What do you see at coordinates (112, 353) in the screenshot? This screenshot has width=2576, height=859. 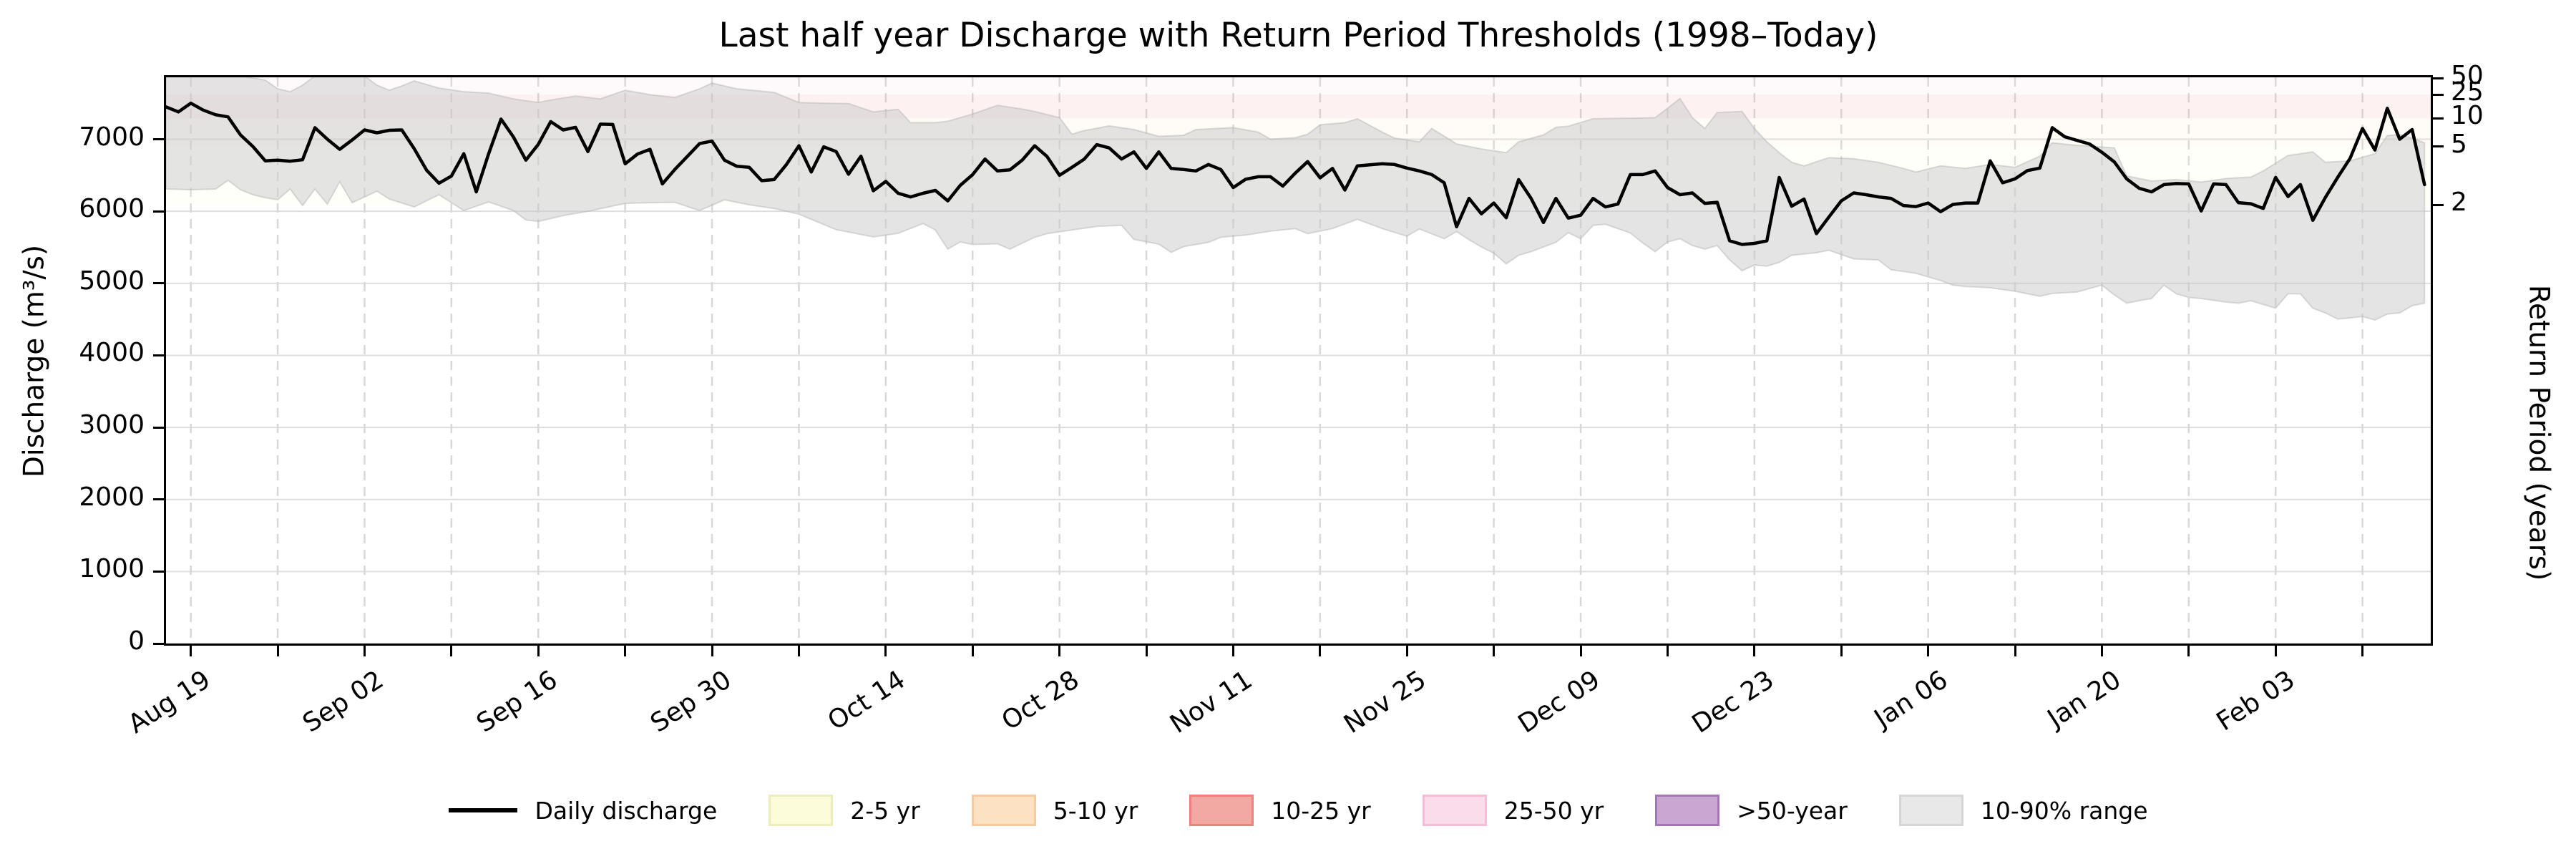 I see `y-tick-label: 4000` at bounding box center [112, 353].